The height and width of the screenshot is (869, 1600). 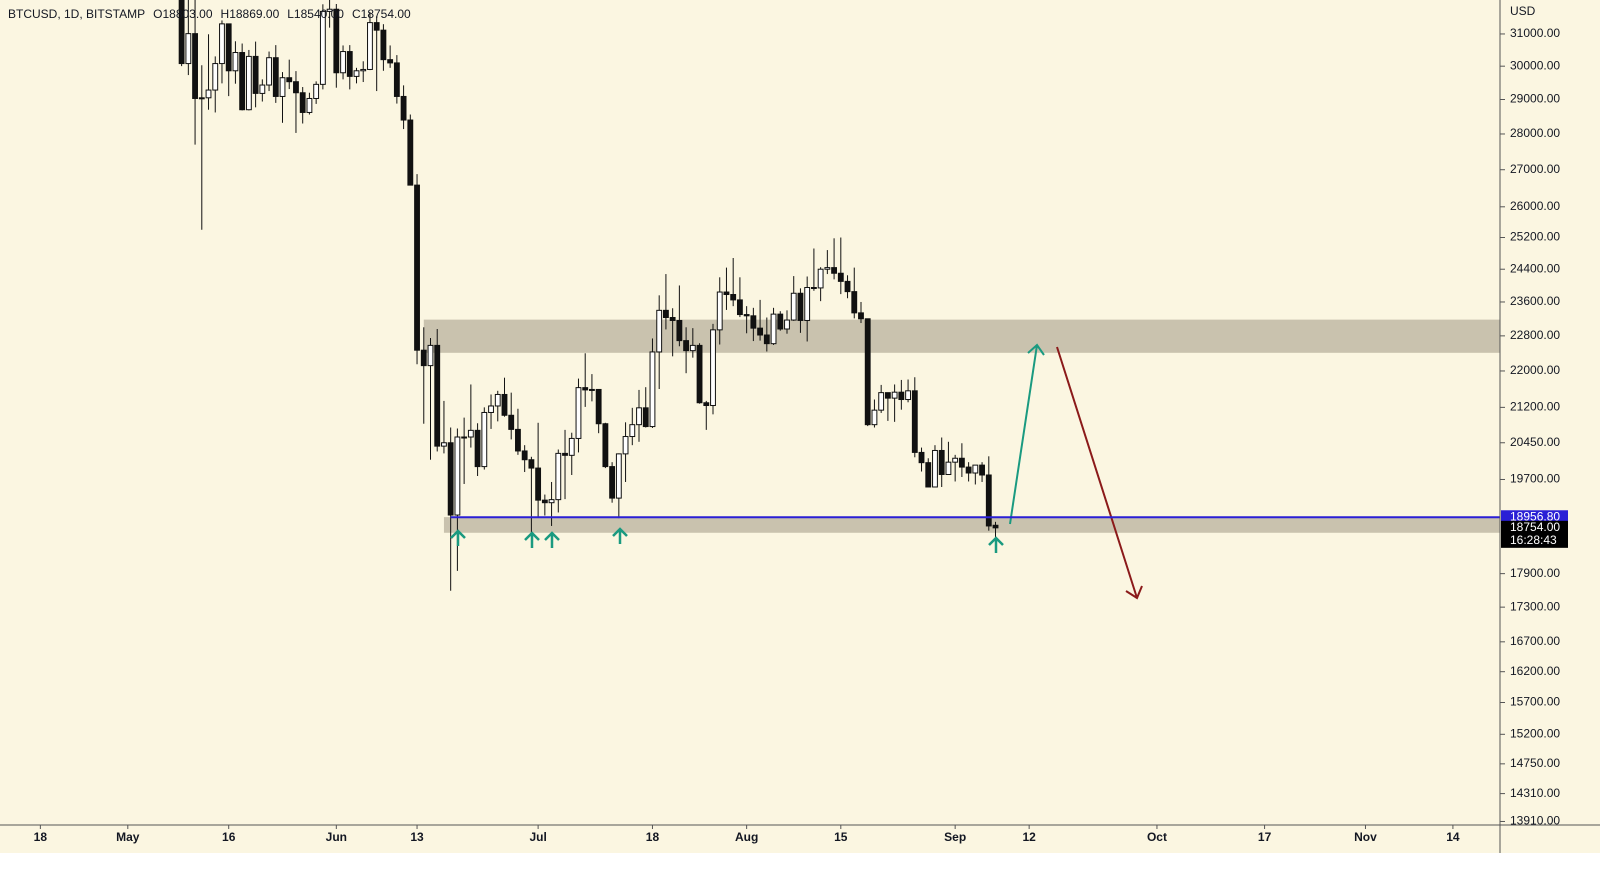 What do you see at coordinates (336, 837) in the screenshot?
I see `x-tick-label: Jun` at bounding box center [336, 837].